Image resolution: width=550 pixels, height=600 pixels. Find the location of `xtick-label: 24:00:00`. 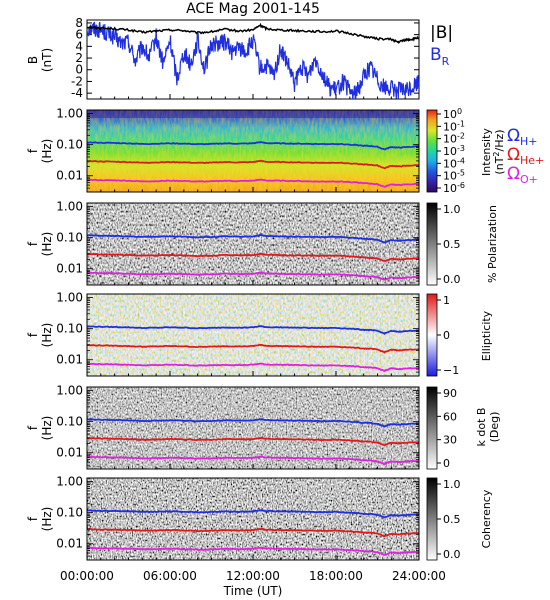

xtick-label: 24:00:00 is located at coordinates (419, 576).